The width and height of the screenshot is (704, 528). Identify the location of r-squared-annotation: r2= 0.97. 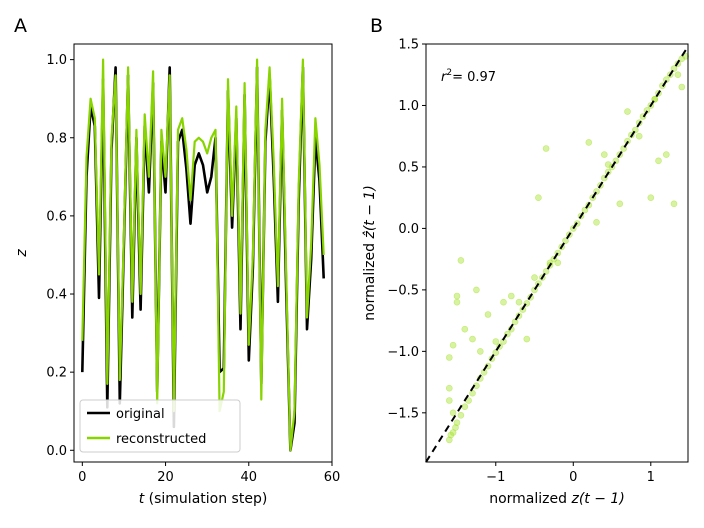
(468, 76).